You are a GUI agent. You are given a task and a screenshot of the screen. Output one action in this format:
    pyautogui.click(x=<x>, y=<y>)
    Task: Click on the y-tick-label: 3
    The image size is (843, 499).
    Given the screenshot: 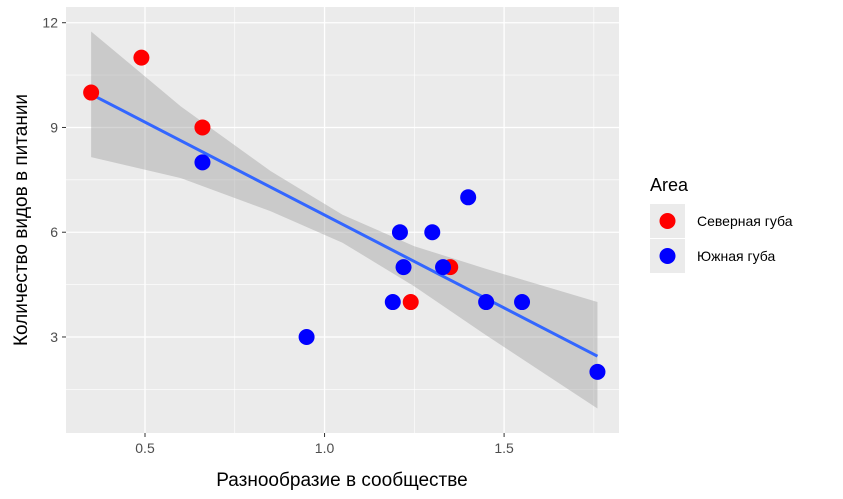 What is the action you would take?
    pyautogui.click(x=54, y=337)
    